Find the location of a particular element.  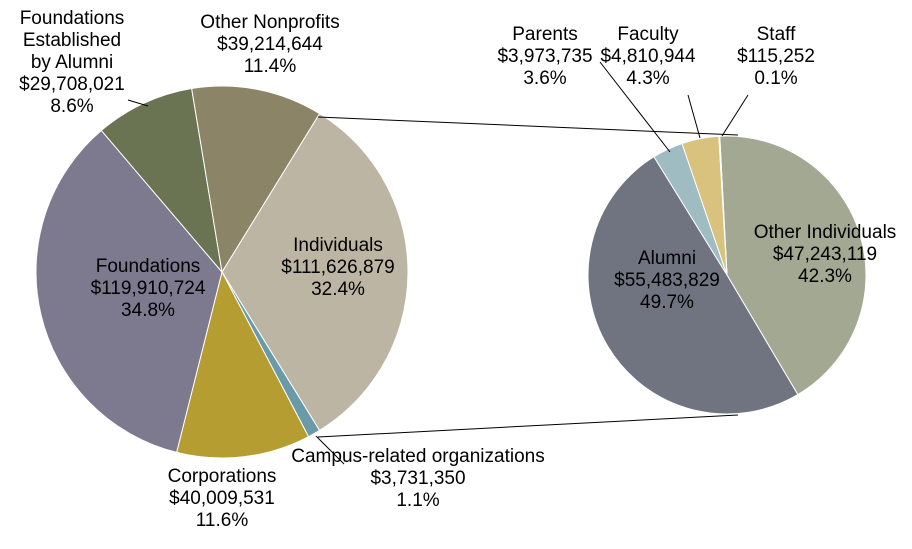

label-name: Parents is located at coordinates (545, 34).